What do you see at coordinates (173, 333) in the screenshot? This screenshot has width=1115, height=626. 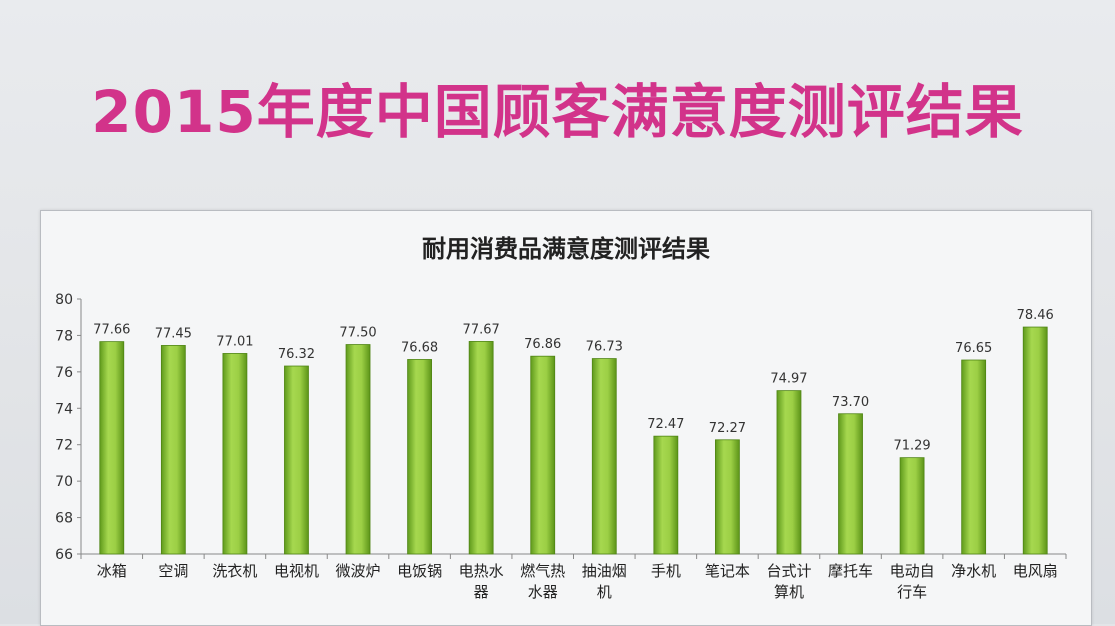 I see `value-label-1: 77.45` at bounding box center [173, 333].